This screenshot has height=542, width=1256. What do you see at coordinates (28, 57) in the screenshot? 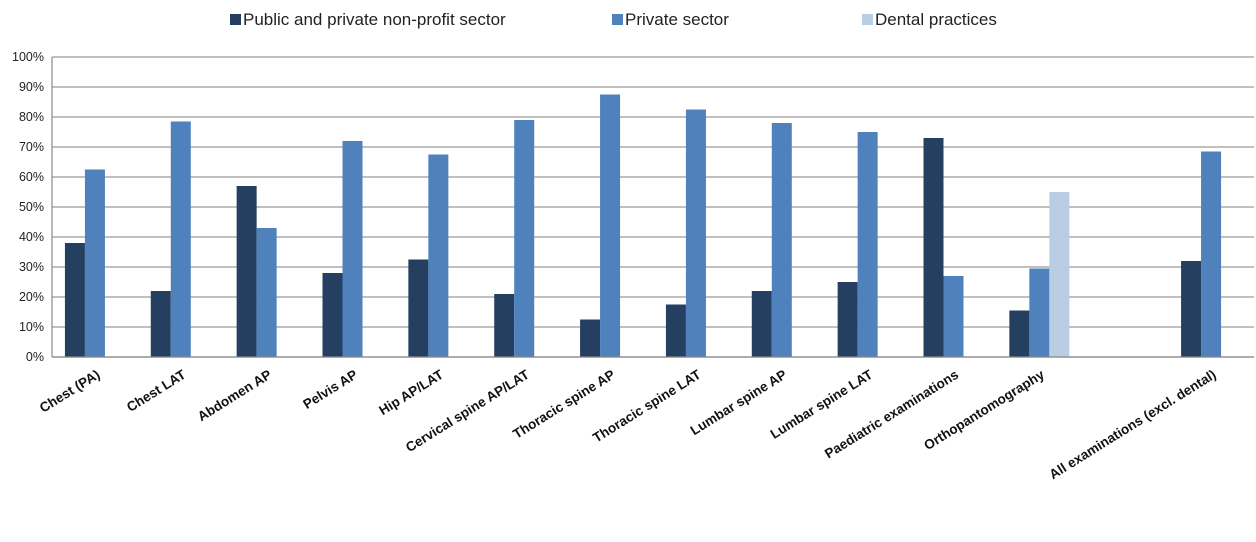
I see `y-tick-label: 100%` at bounding box center [28, 57].